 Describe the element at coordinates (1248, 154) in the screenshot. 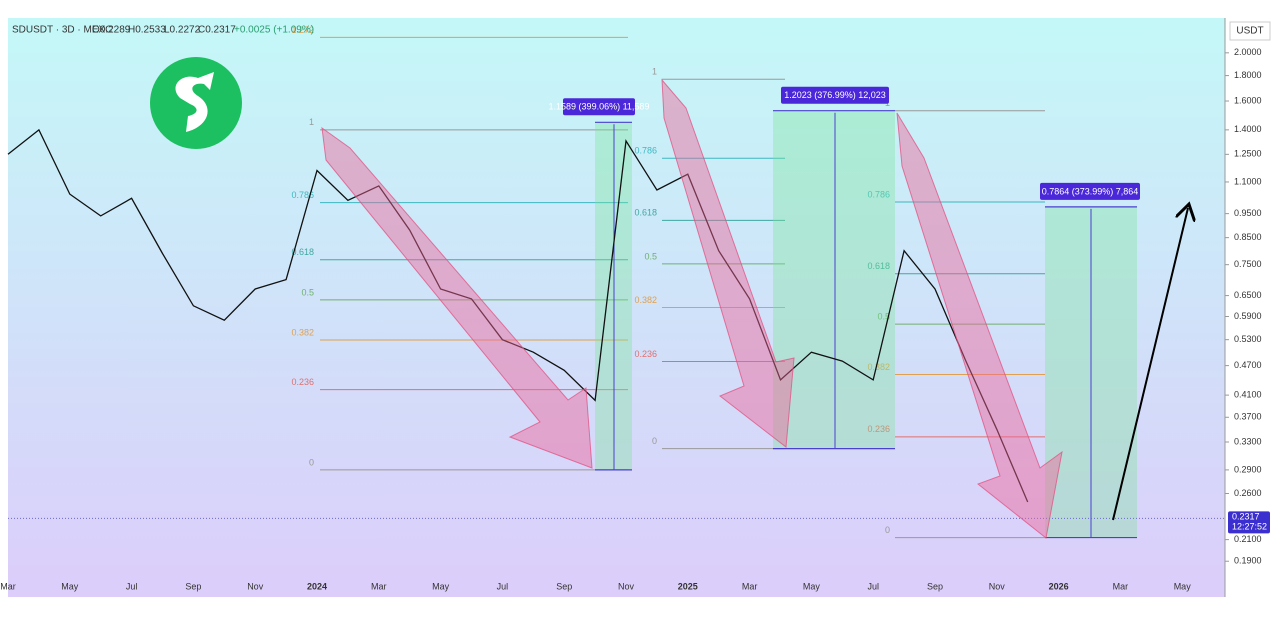

I see `y-tick-label: 1.2500` at that location.